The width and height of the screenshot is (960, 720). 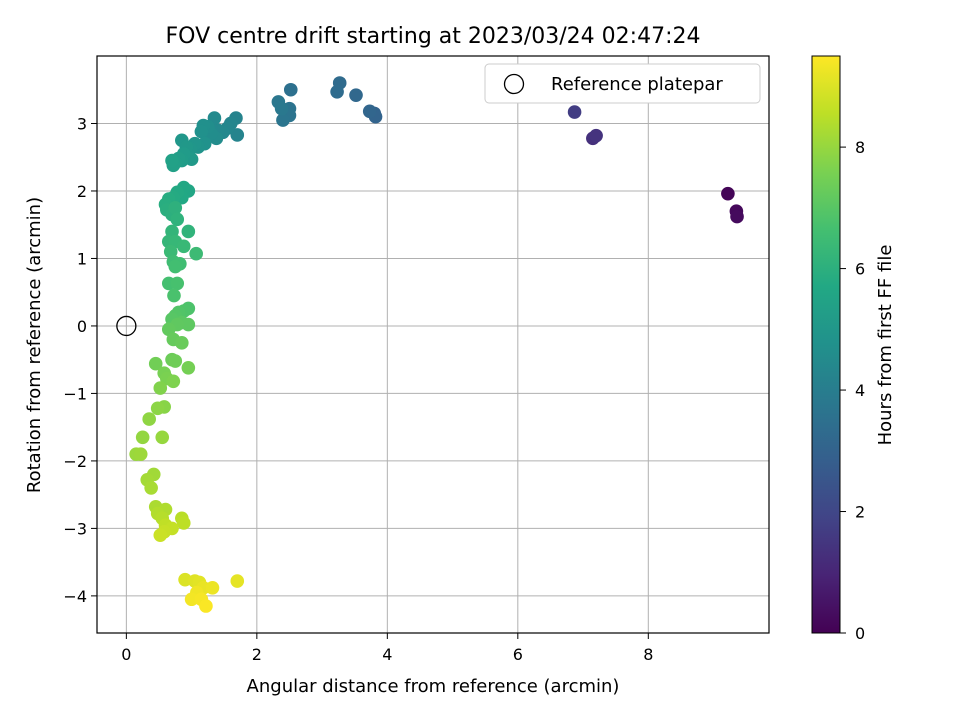 I want to click on colorbar-ticks: 0 2 4 6 8, so click(x=852, y=390).